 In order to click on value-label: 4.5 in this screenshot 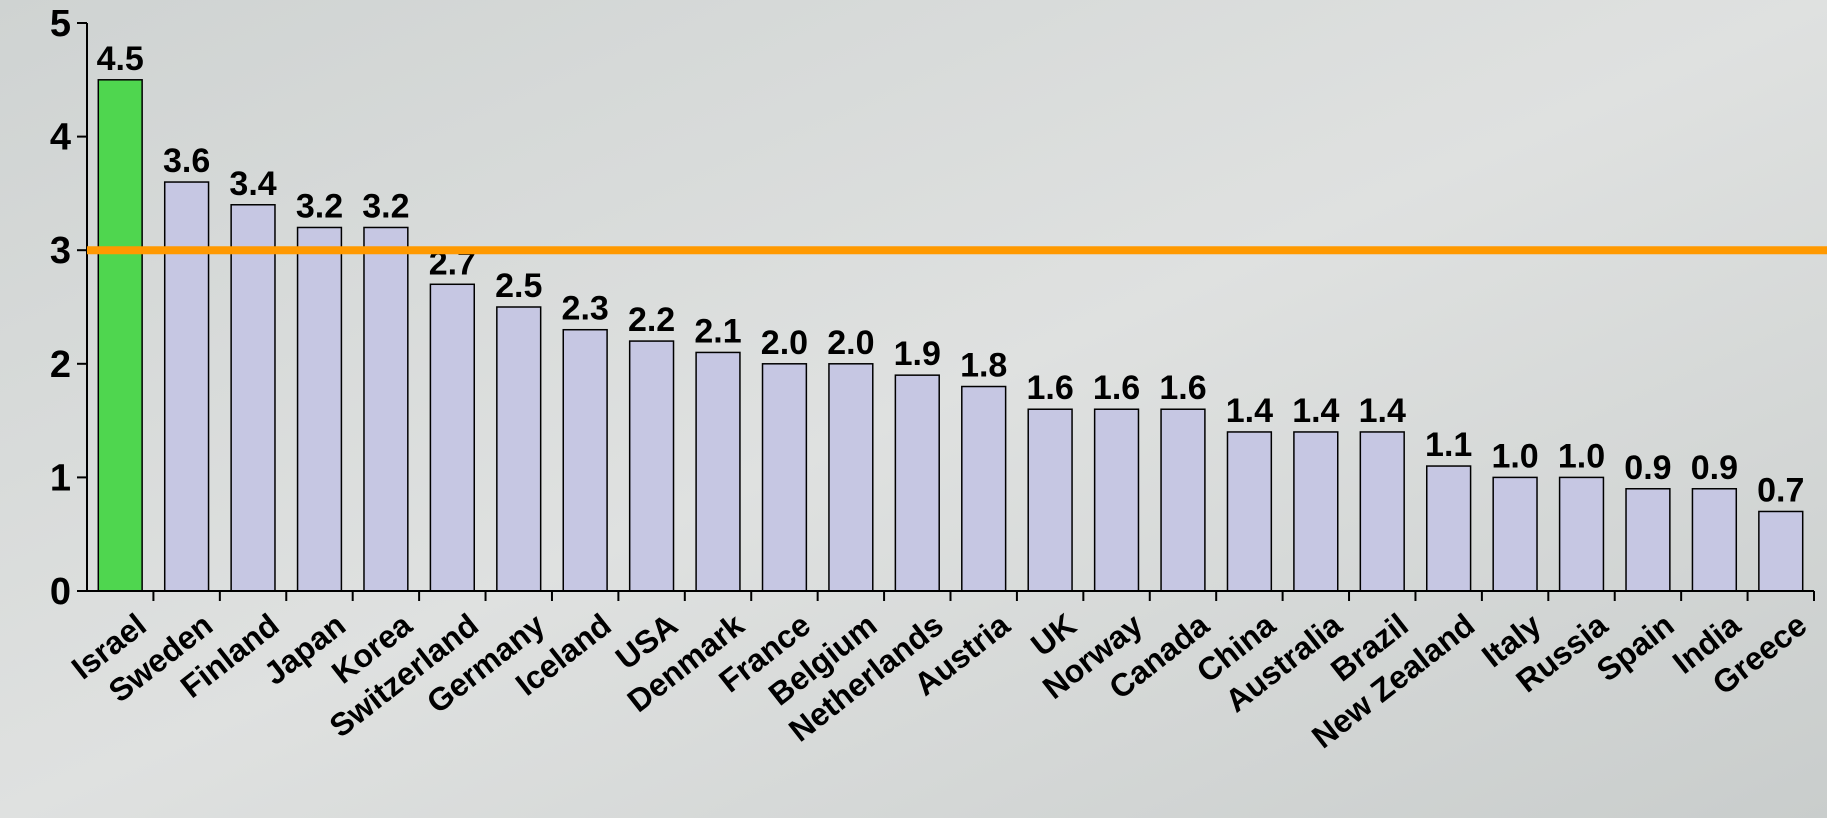, I will do `click(120, 59)`.